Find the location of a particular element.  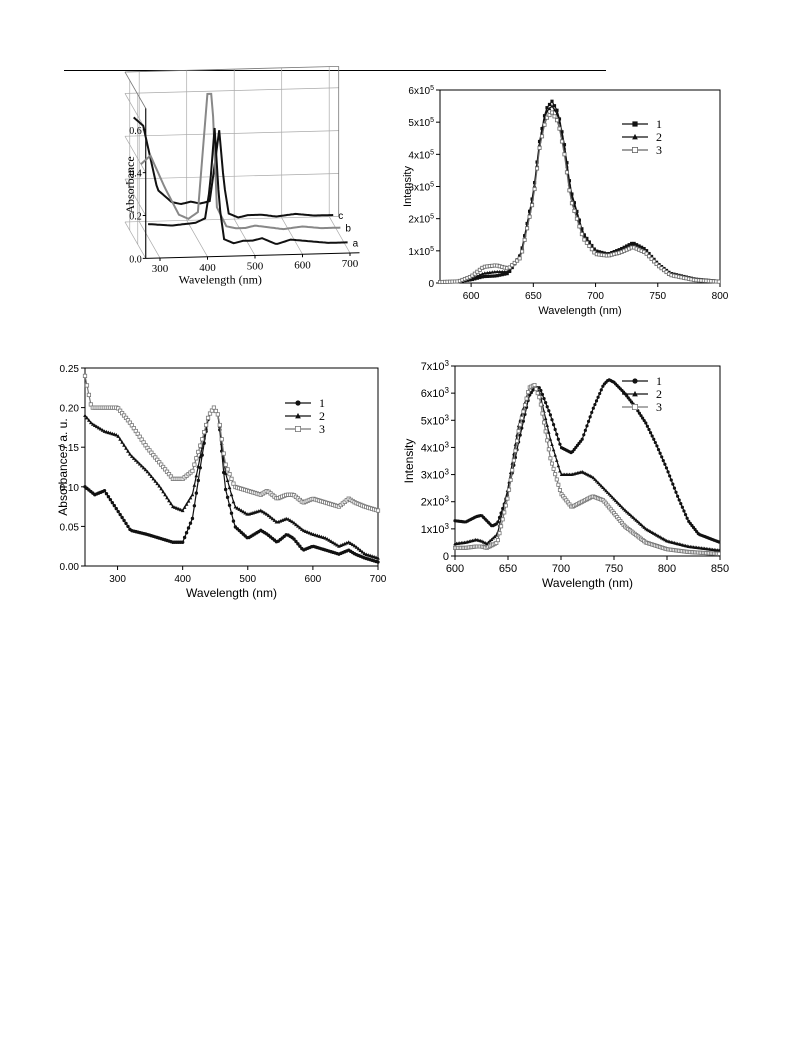

y-axis-label: Absorbance / a. u. is located at coordinates (63, 466).